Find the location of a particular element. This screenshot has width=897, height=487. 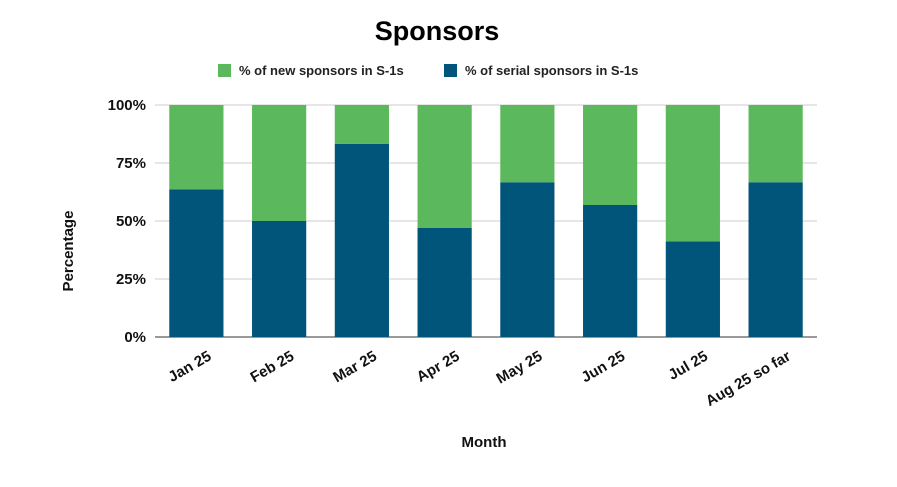

x-tick-label: Jul 25 is located at coordinates (688, 366).